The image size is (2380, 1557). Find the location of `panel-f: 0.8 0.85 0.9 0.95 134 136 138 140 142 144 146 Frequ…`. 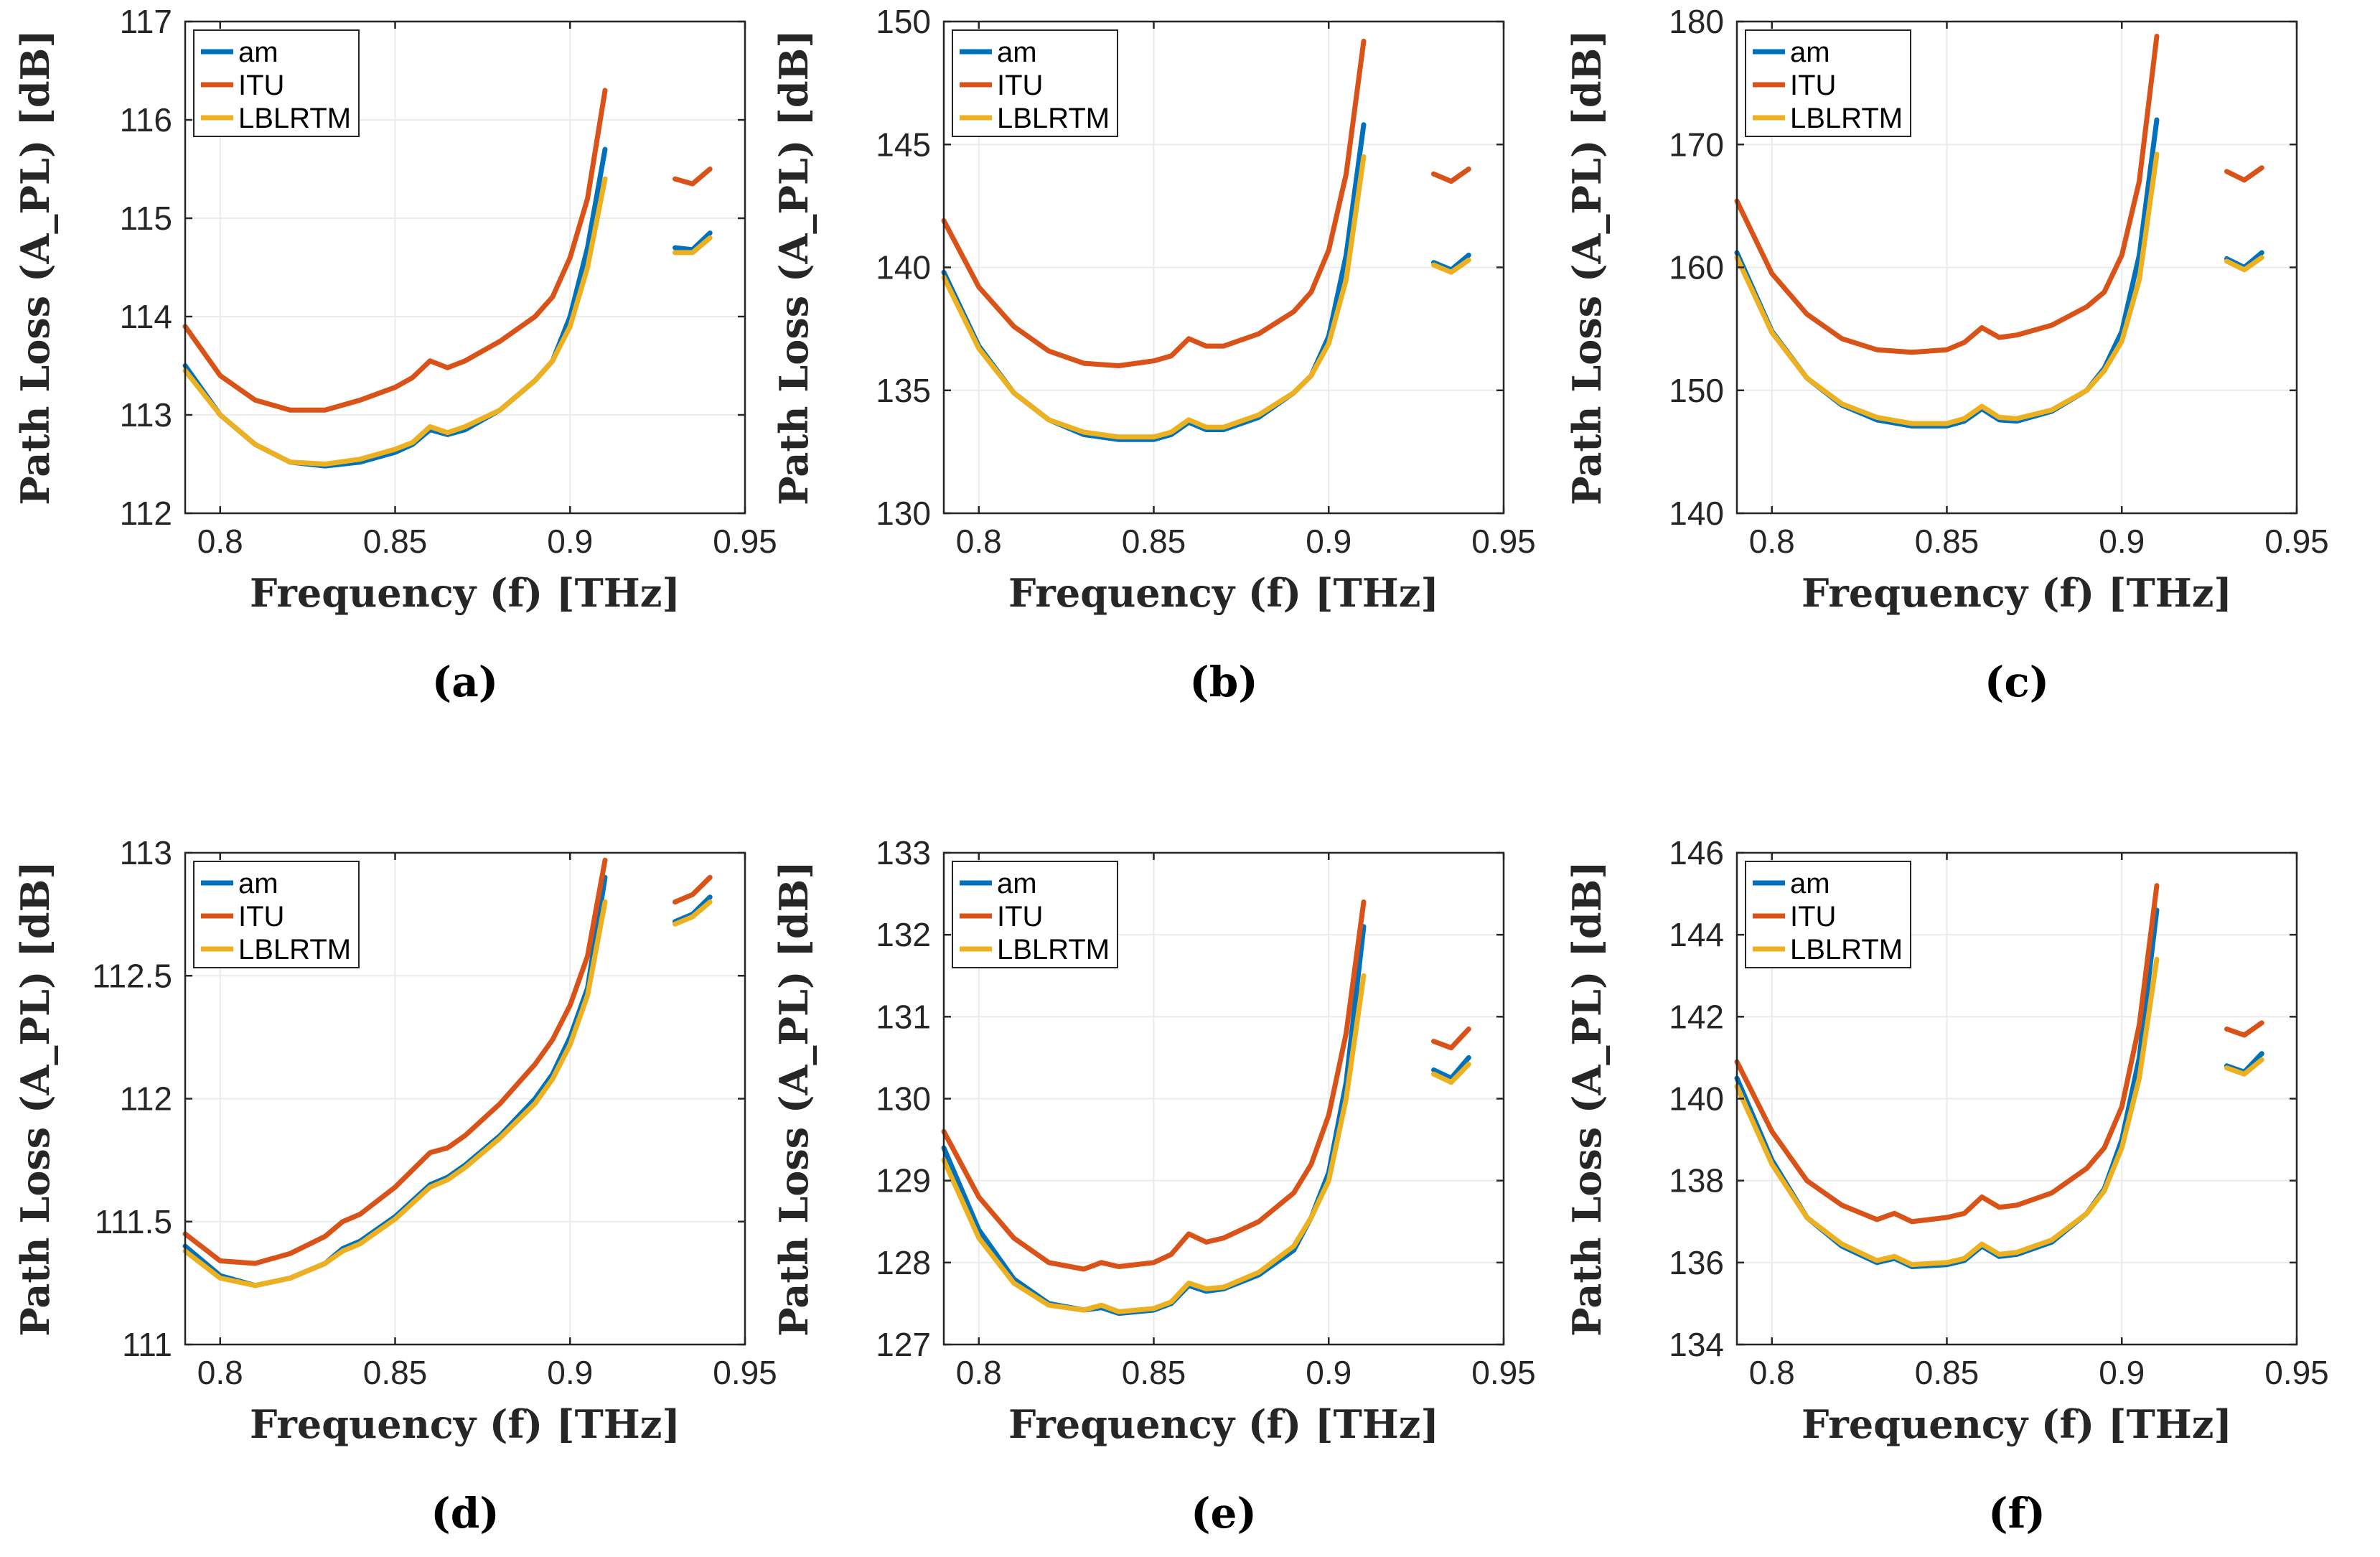

panel-f: 0.8 0.85 0.9 0.95 134 136 138 140 142 144 146 Frequ… is located at coordinates (1946, 1186).